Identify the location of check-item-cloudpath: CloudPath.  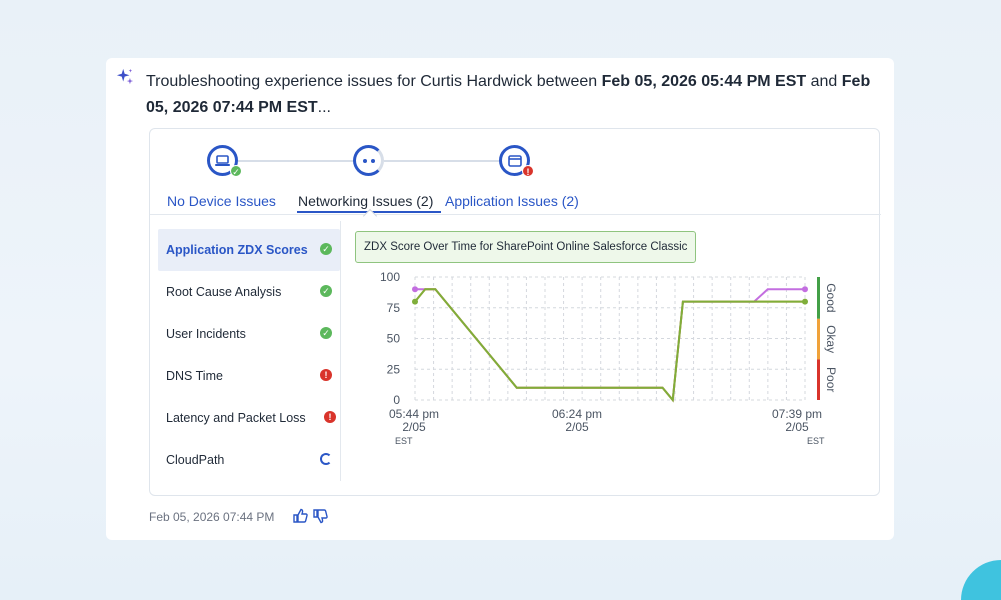
(249, 460).